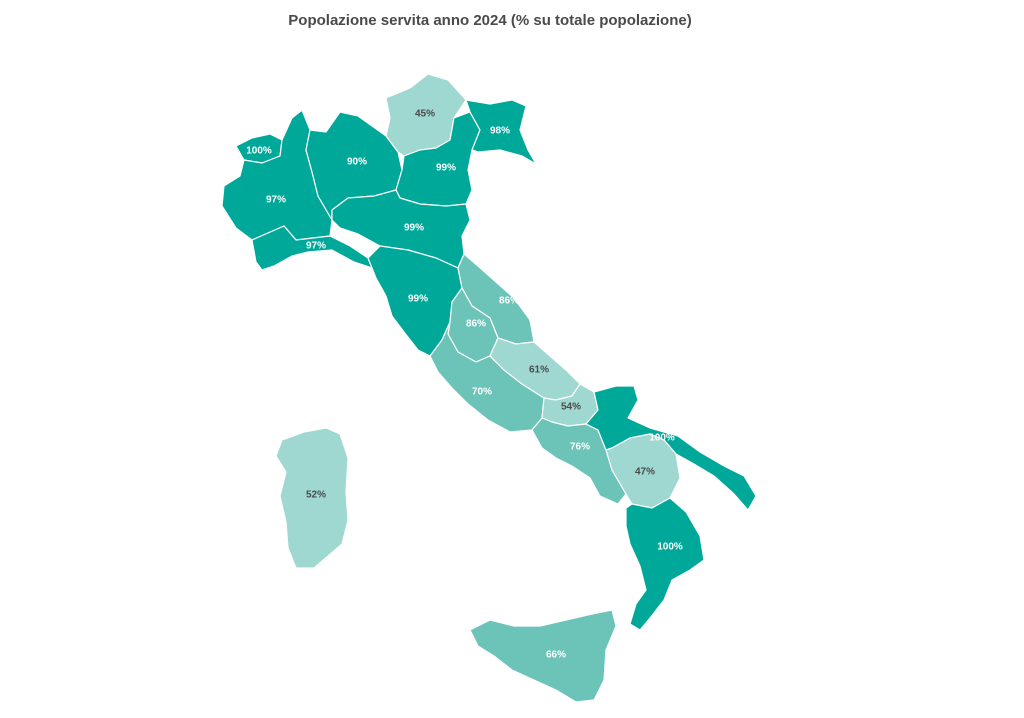 The height and width of the screenshot is (718, 1024). What do you see at coordinates (357, 162) in the screenshot?
I see `label-lombardia: 90%` at bounding box center [357, 162].